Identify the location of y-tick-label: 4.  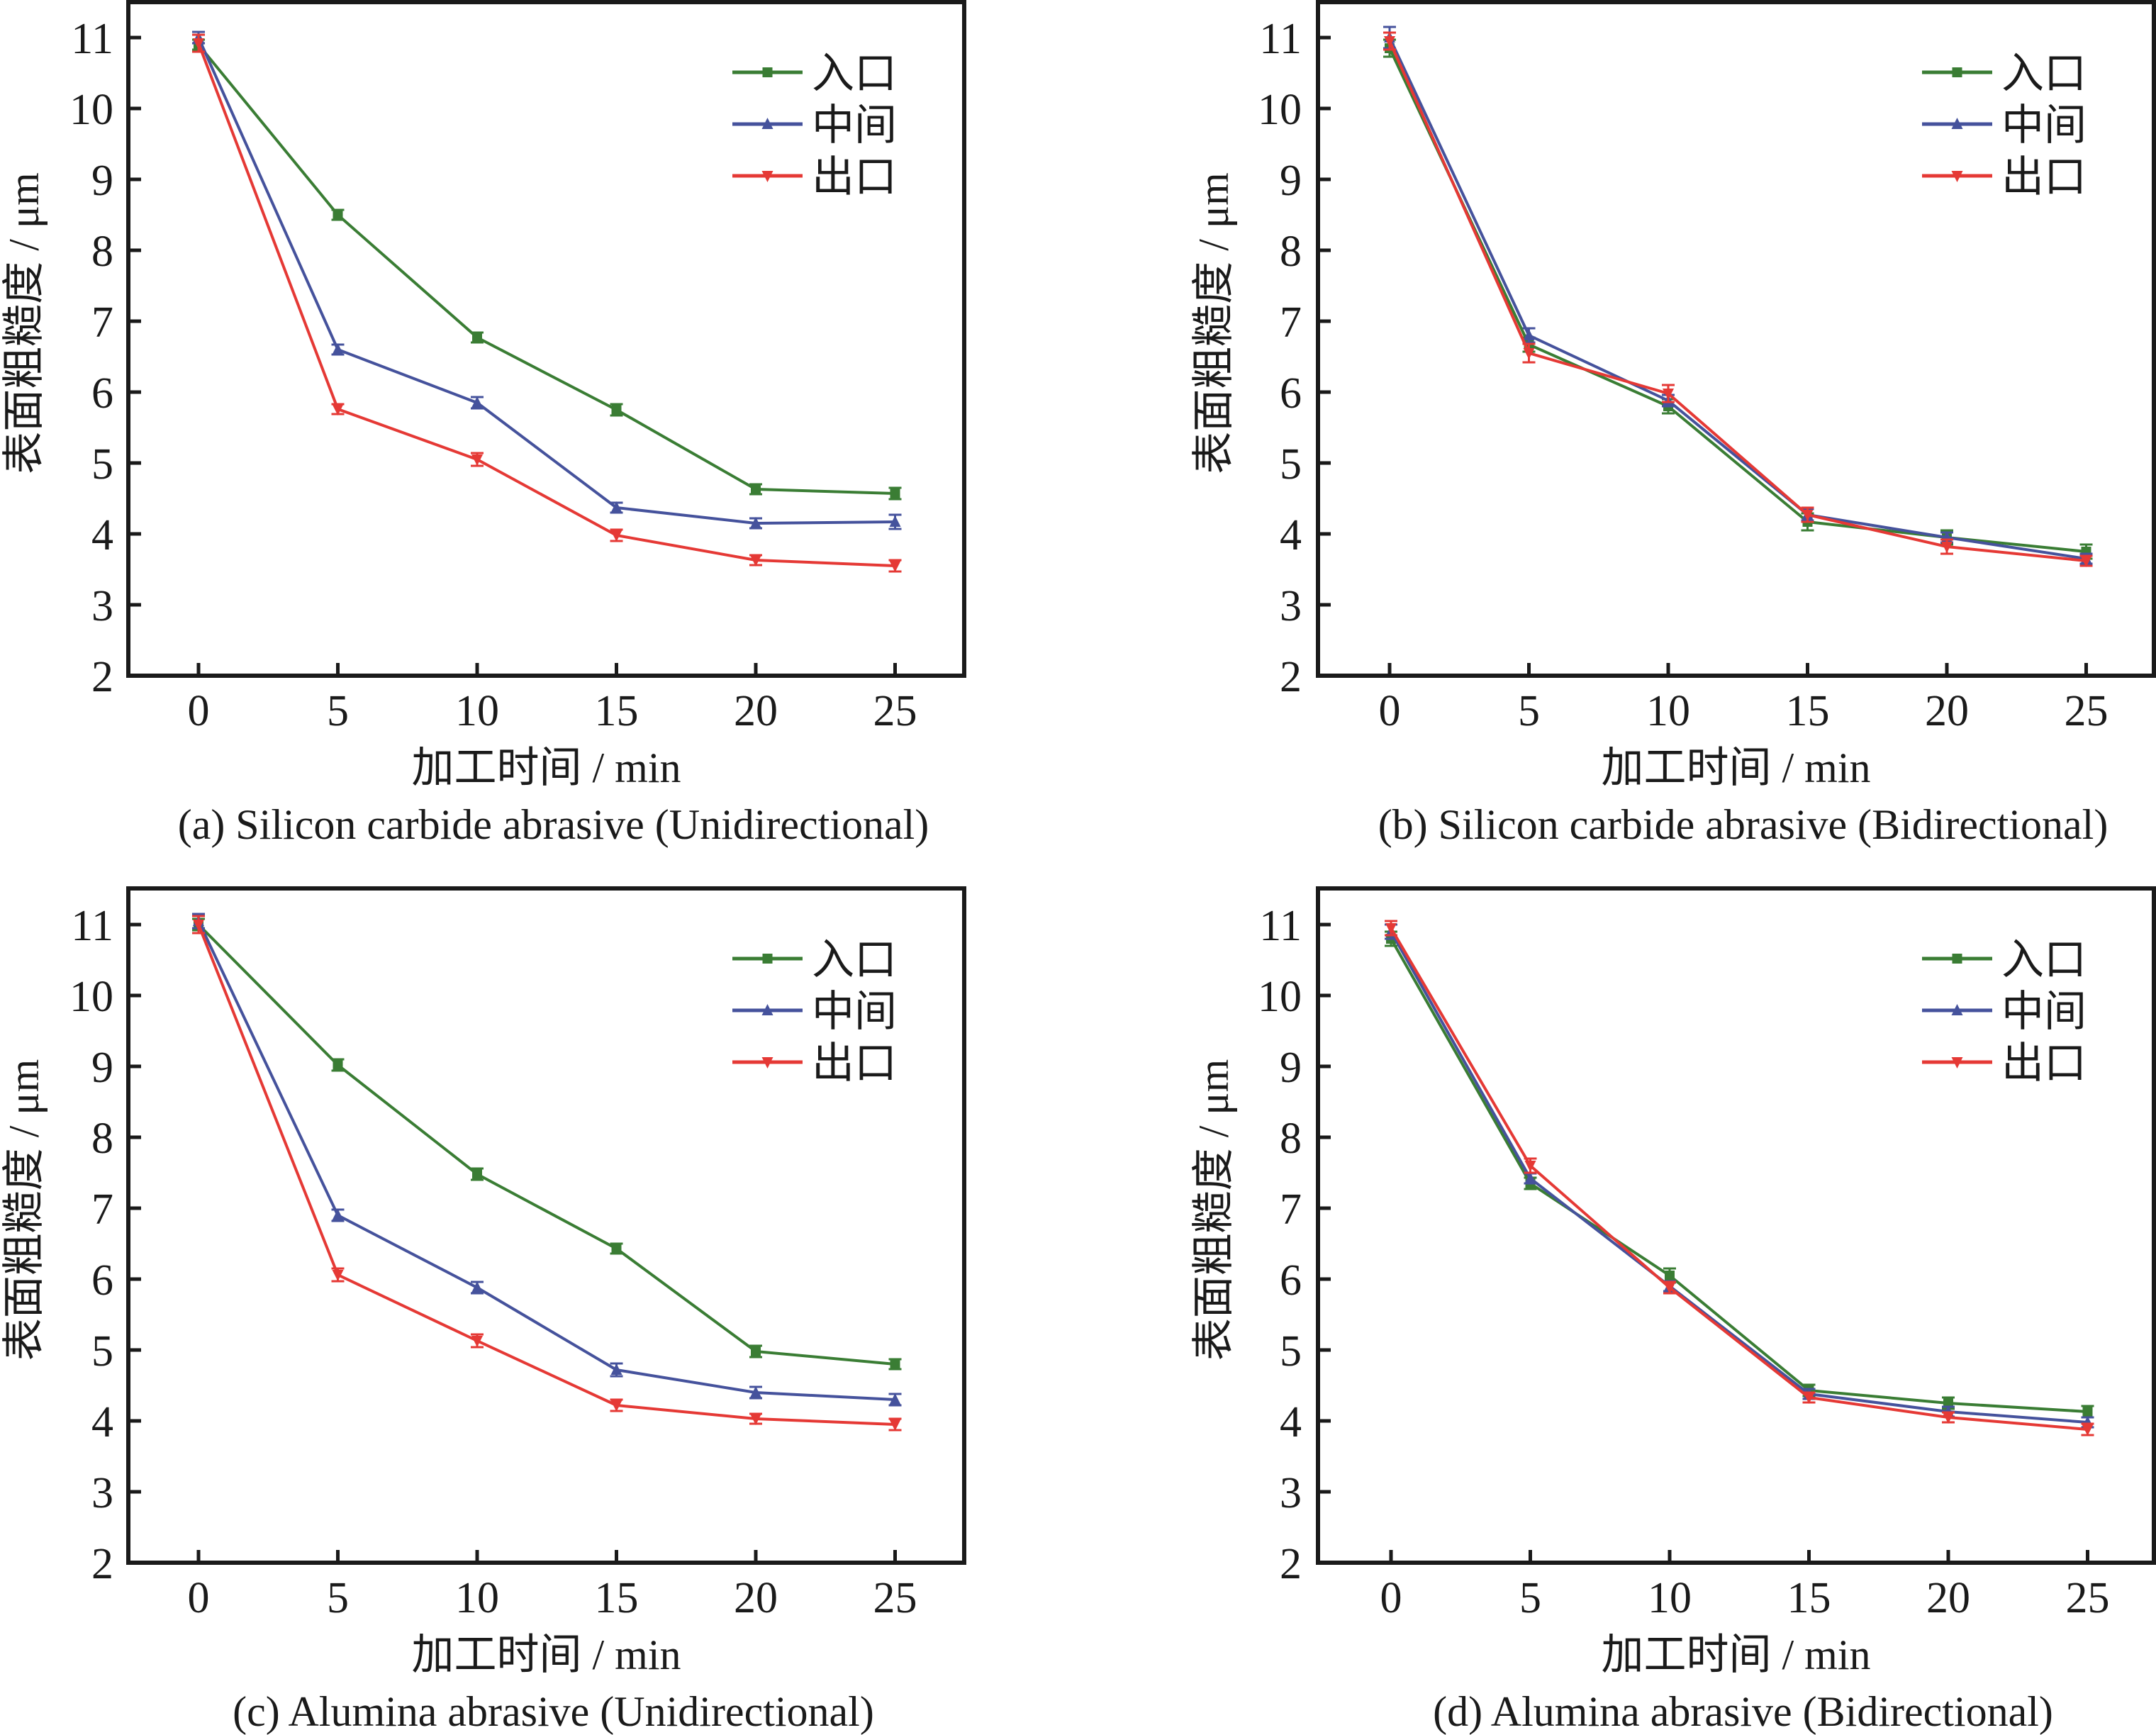
(1291, 1422).